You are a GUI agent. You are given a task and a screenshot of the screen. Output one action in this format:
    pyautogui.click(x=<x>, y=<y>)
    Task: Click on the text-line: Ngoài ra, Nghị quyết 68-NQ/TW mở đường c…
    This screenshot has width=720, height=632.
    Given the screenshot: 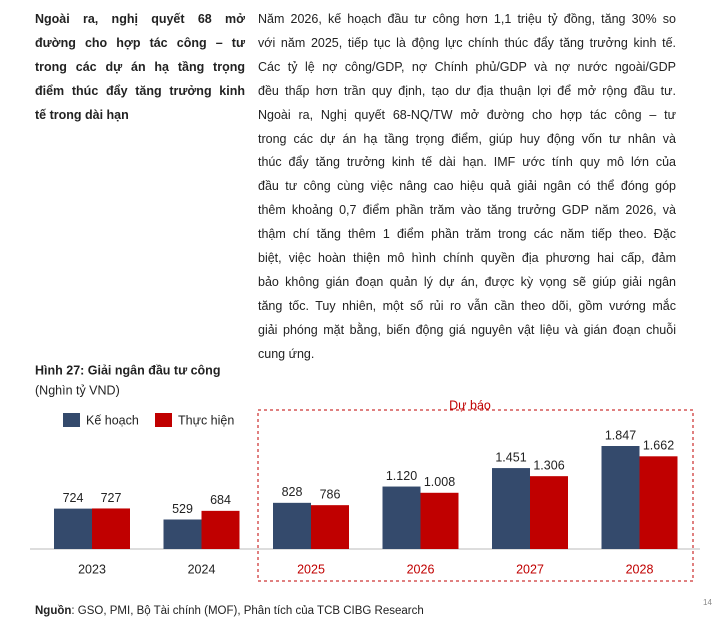 What is the action you would take?
    pyautogui.click(x=467, y=114)
    